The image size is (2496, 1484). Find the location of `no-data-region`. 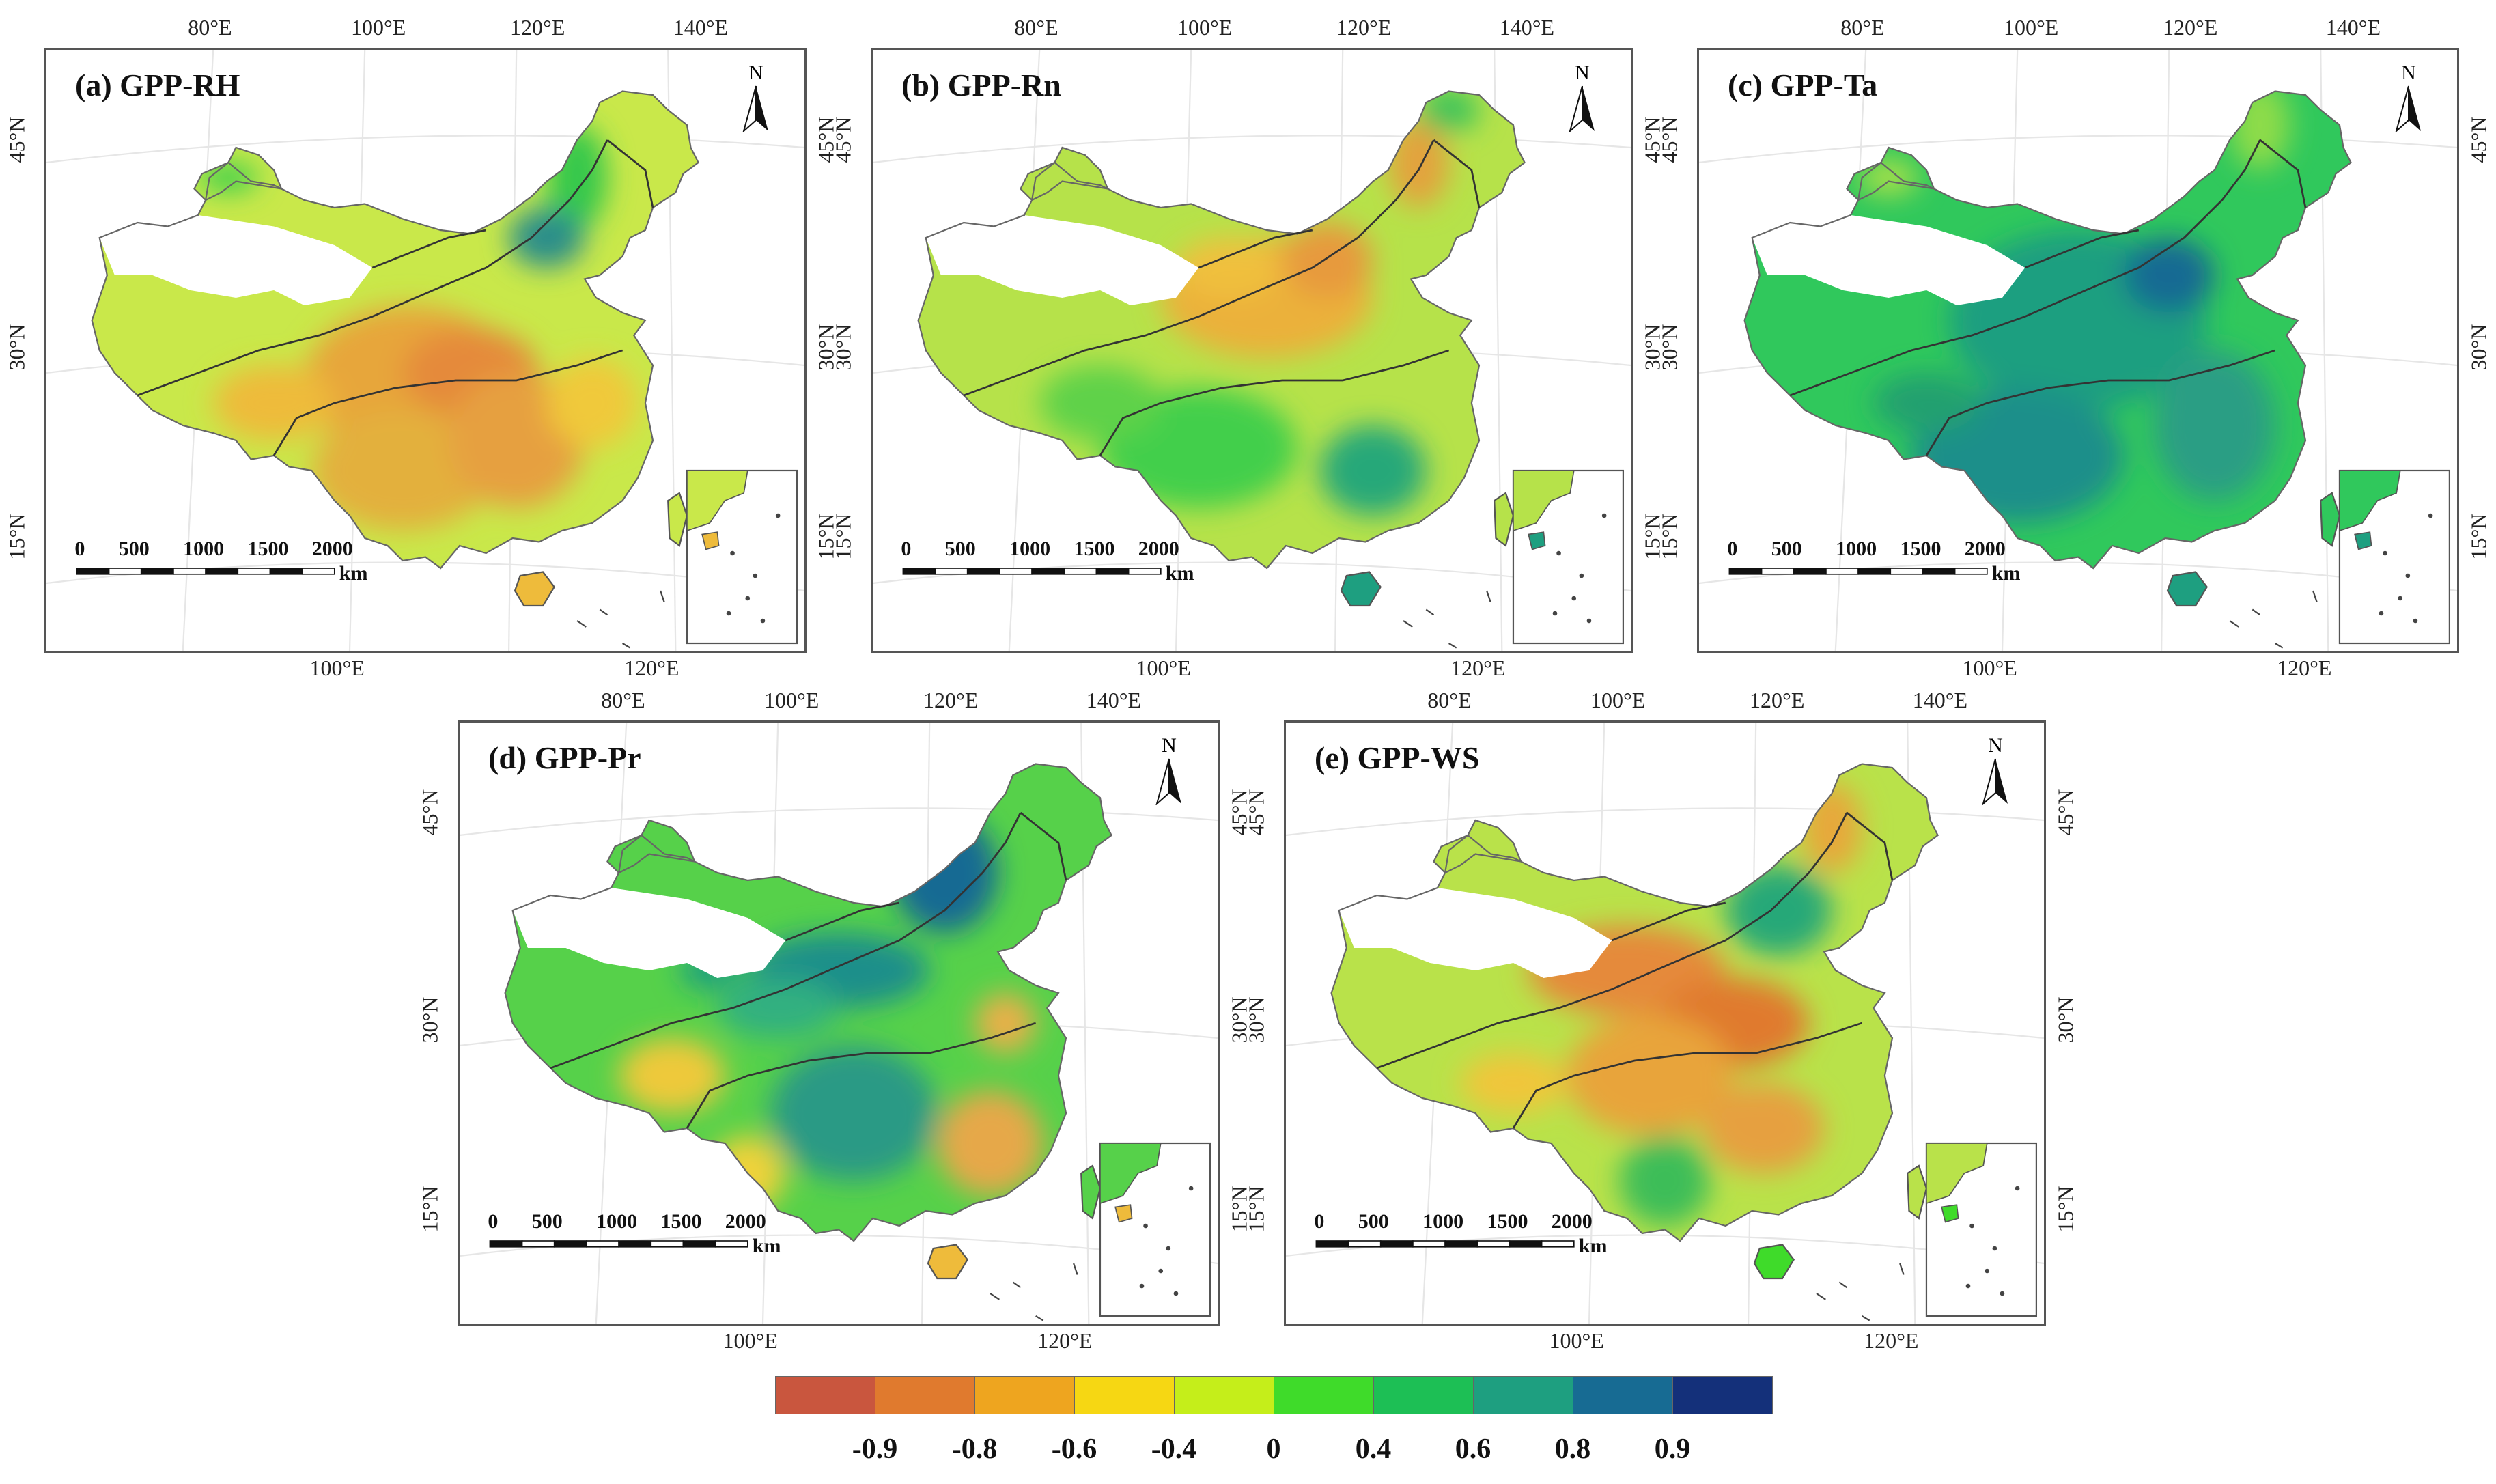

no-data-region is located at coordinates (1475, 933).